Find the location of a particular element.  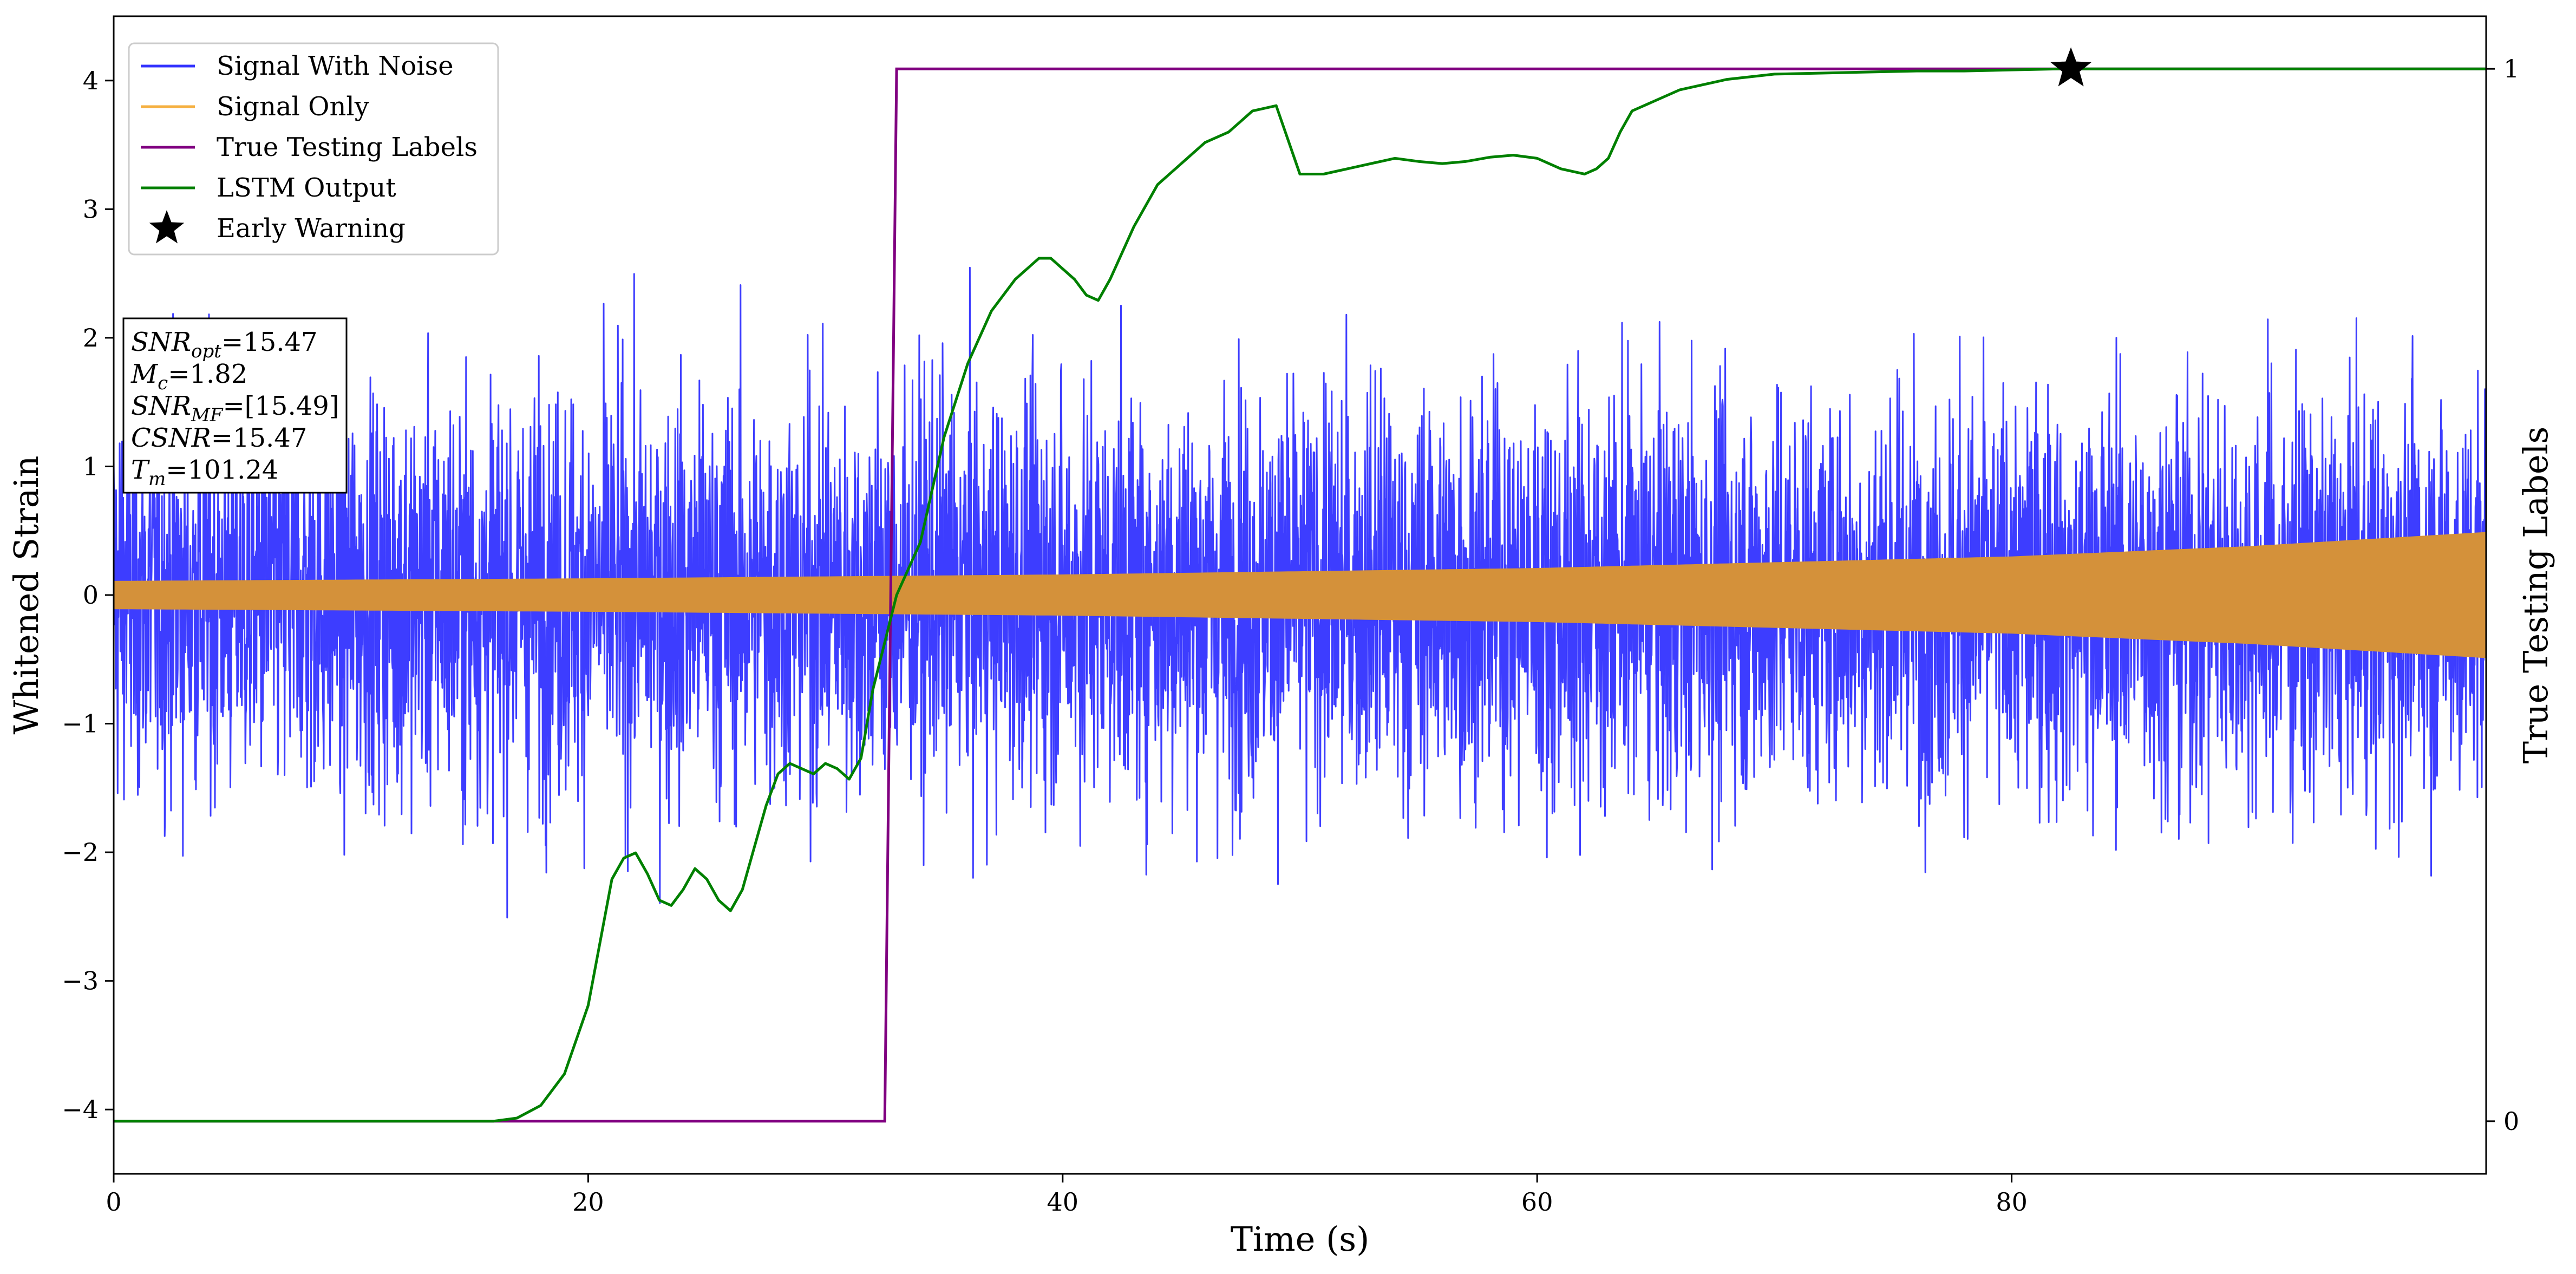

y-tick-label: 0 is located at coordinates (91, 595).